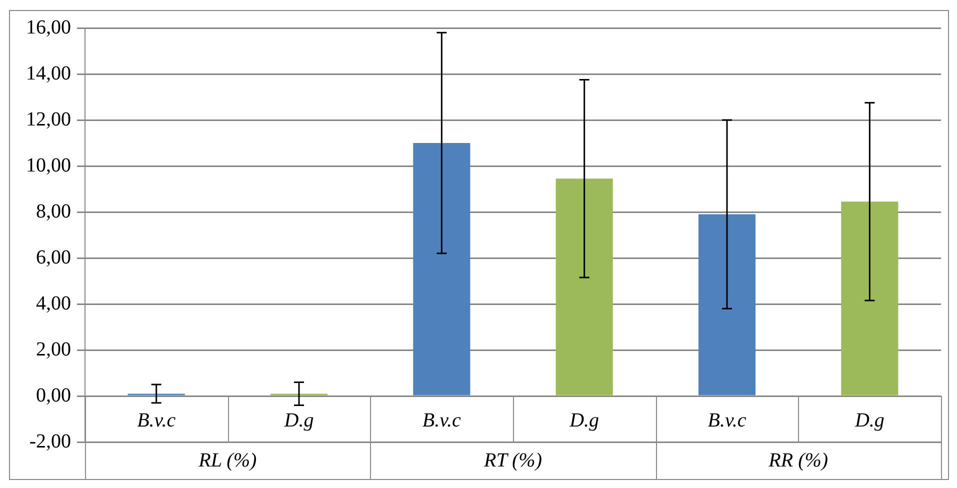 Image resolution: width=957 pixels, height=488 pixels. Describe the element at coordinates (48, 165) in the screenshot. I see `y-tick-label: 10,00` at that location.